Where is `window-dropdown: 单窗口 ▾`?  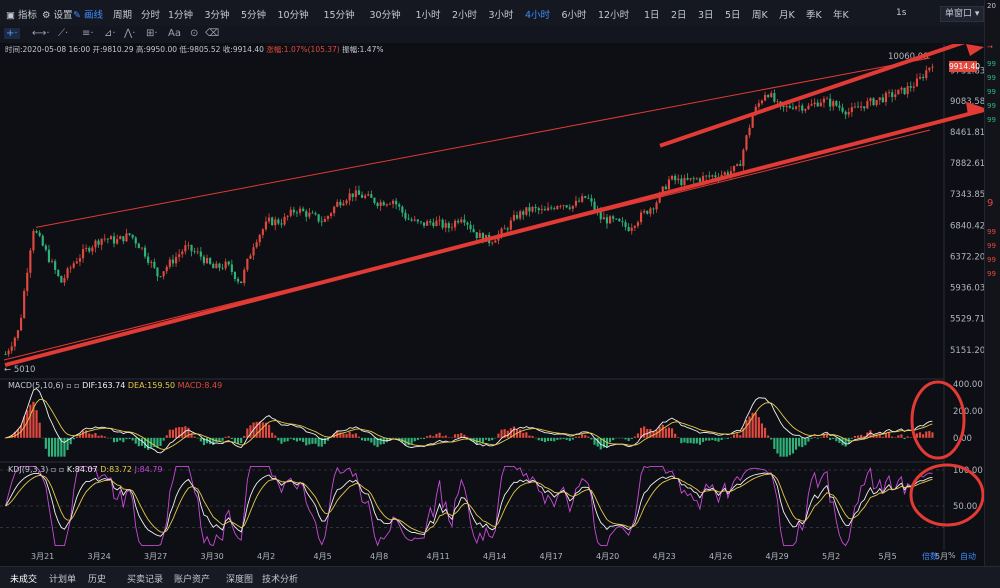
window-dropdown: 单窗口 ▾ is located at coordinates (962, 14).